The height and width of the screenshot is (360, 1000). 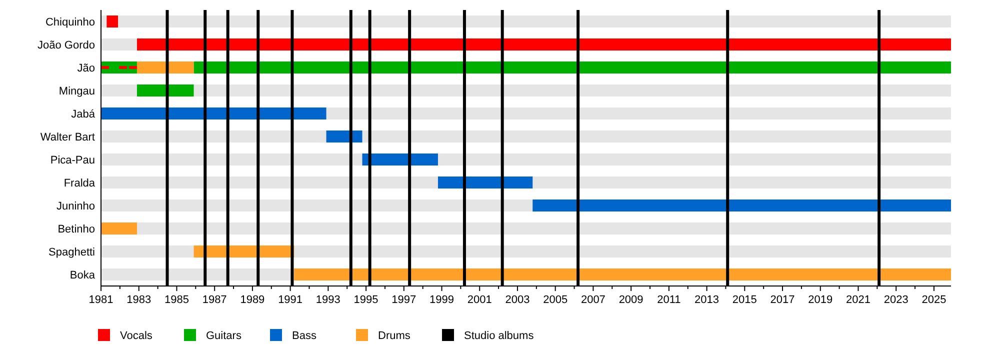 What do you see at coordinates (139, 300) in the screenshot?
I see `x-tick-label: 1983` at bounding box center [139, 300].